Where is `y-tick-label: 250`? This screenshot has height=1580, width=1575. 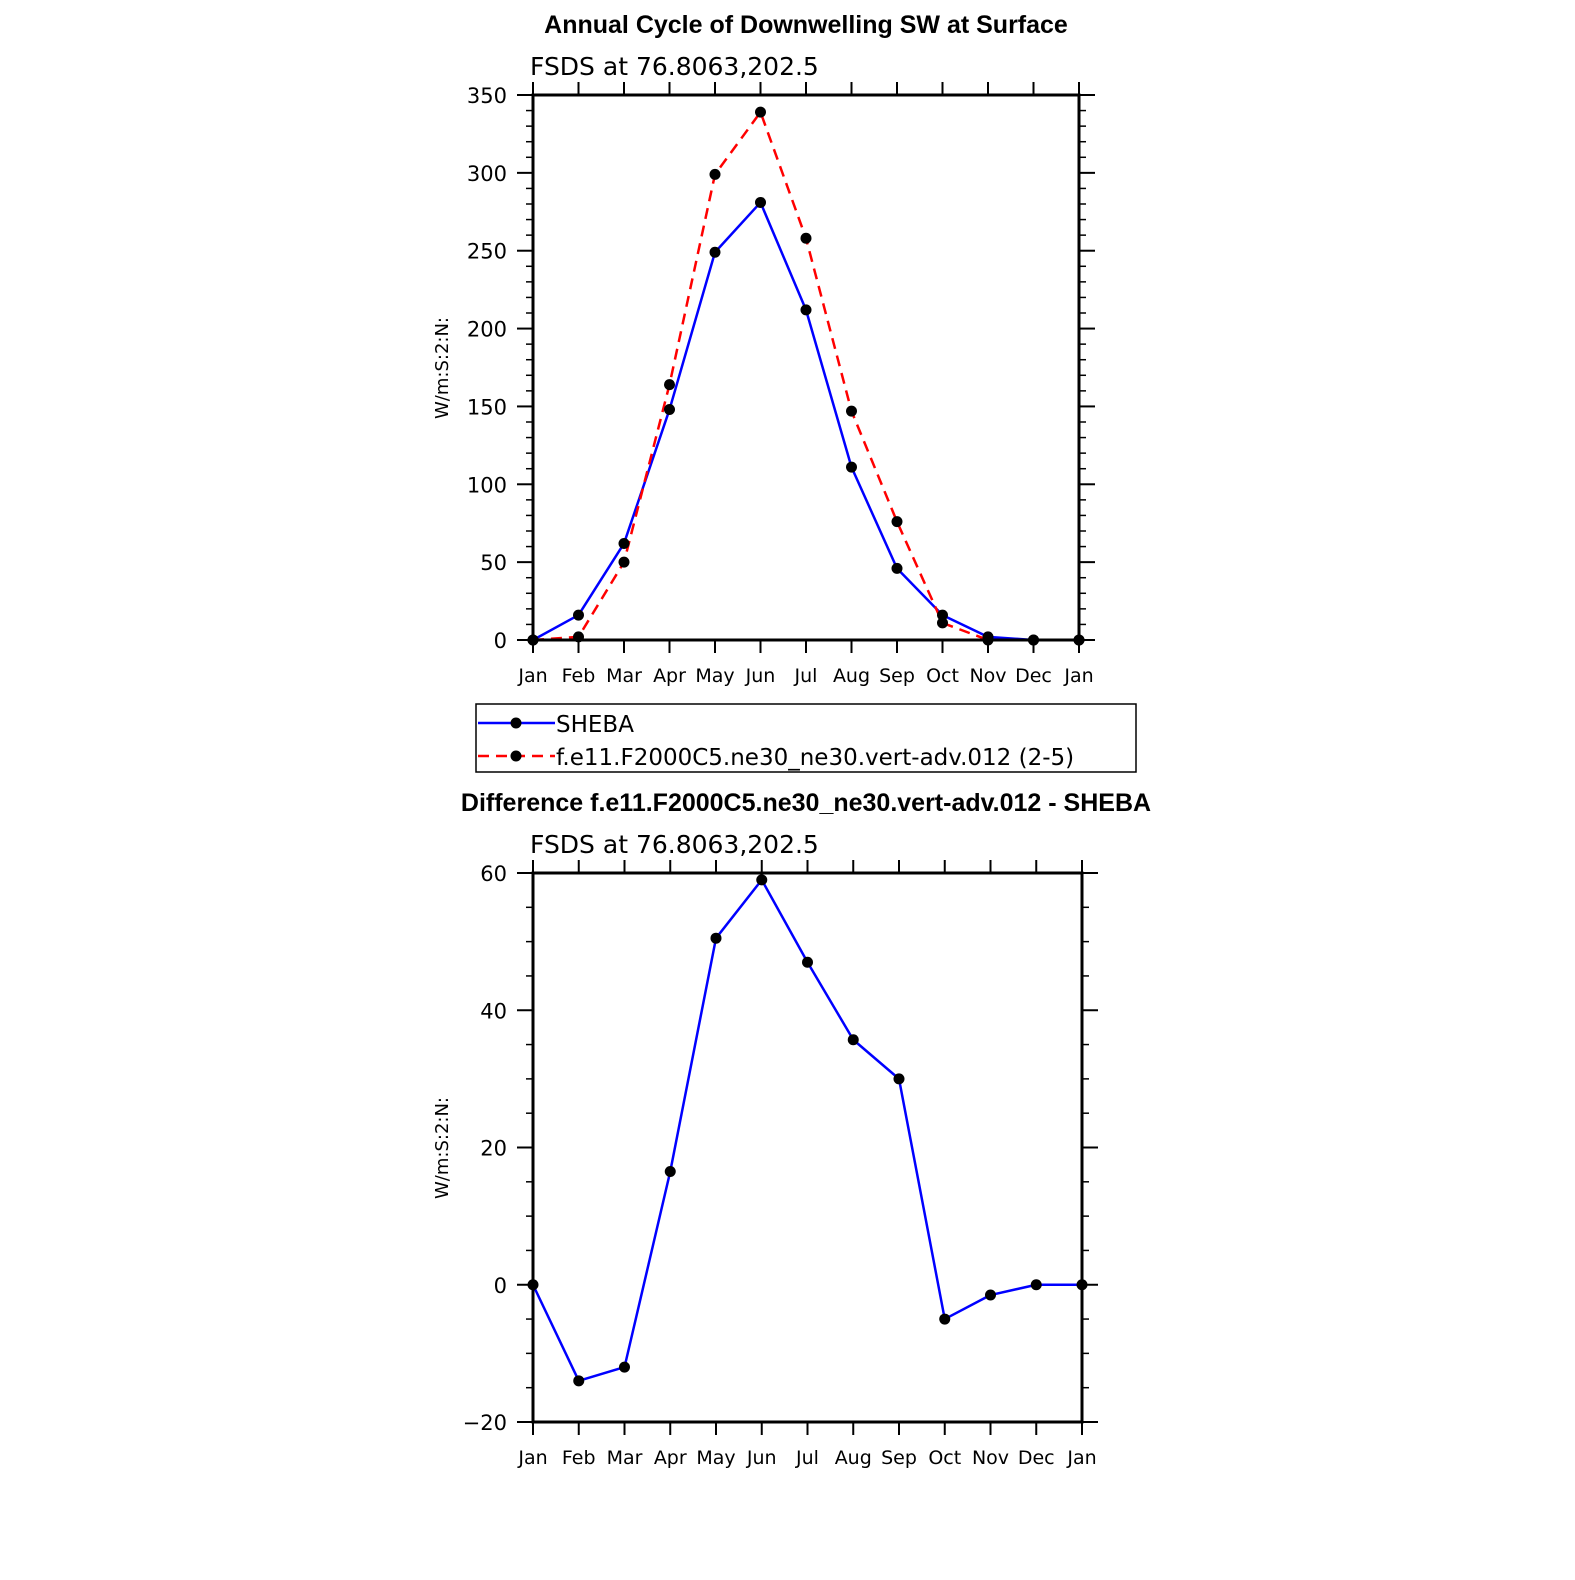
y-tick-label: 250 is located at coordinates (487, 252).